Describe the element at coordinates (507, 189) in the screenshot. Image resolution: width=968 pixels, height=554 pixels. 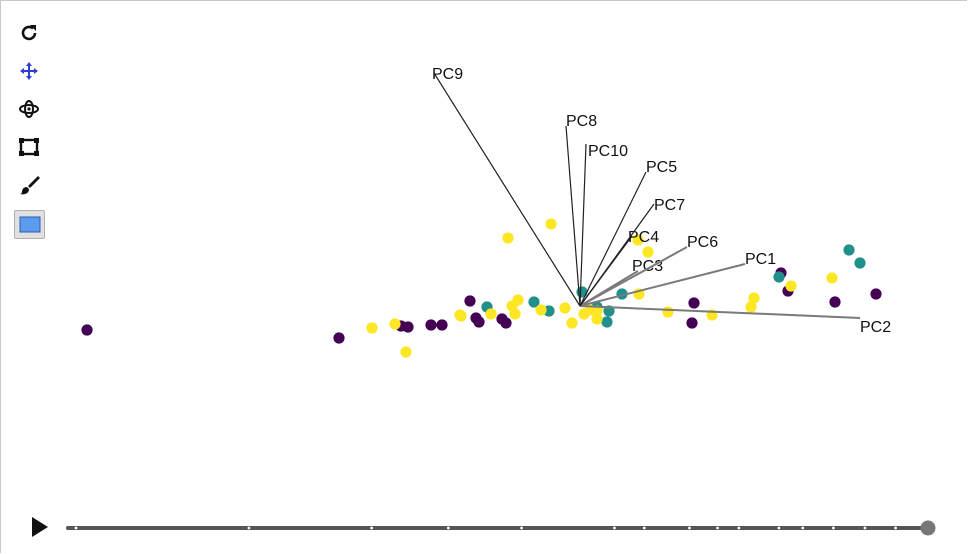
I see `axis-line-pc9` at that location.